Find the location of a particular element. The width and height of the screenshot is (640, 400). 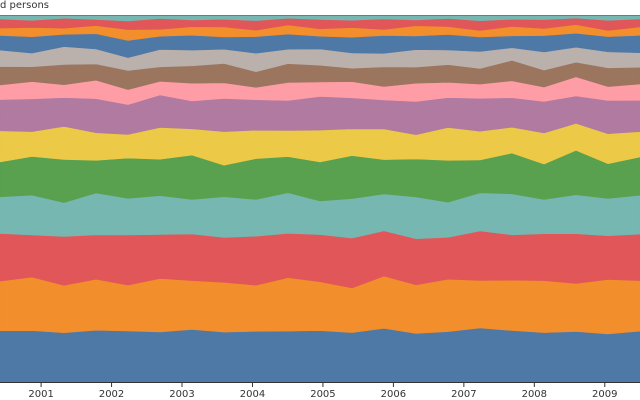

x-tick-label-2001: 2001 is located at coordinates (40, 394).